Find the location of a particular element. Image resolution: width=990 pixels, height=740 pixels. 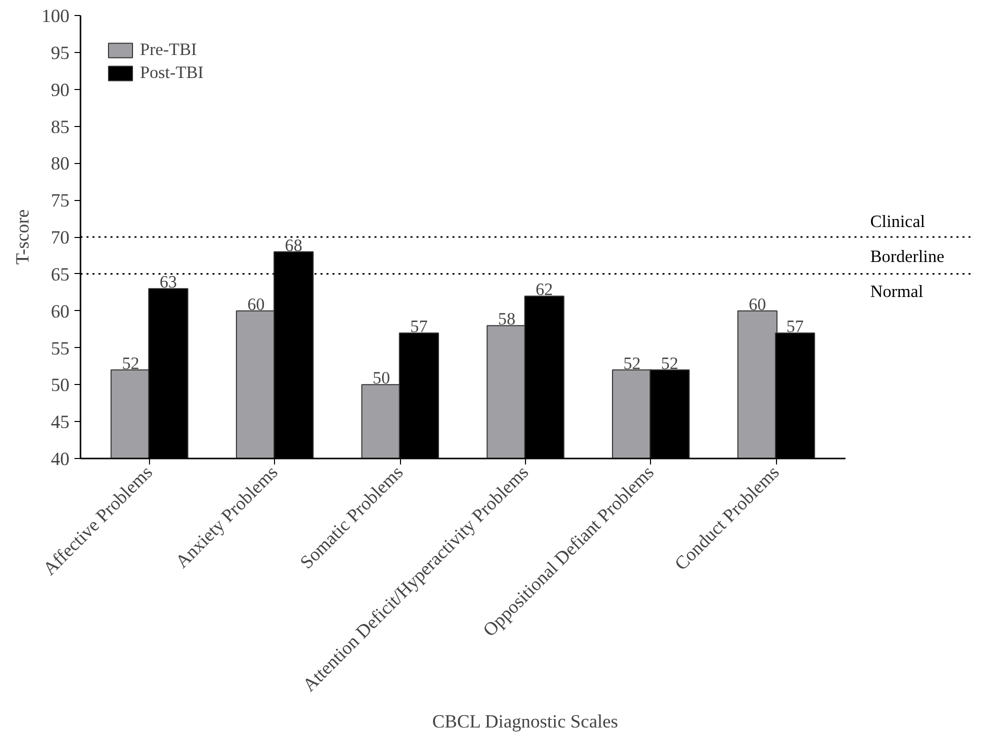

data-label: 63 is located at coordinates (168, 282).